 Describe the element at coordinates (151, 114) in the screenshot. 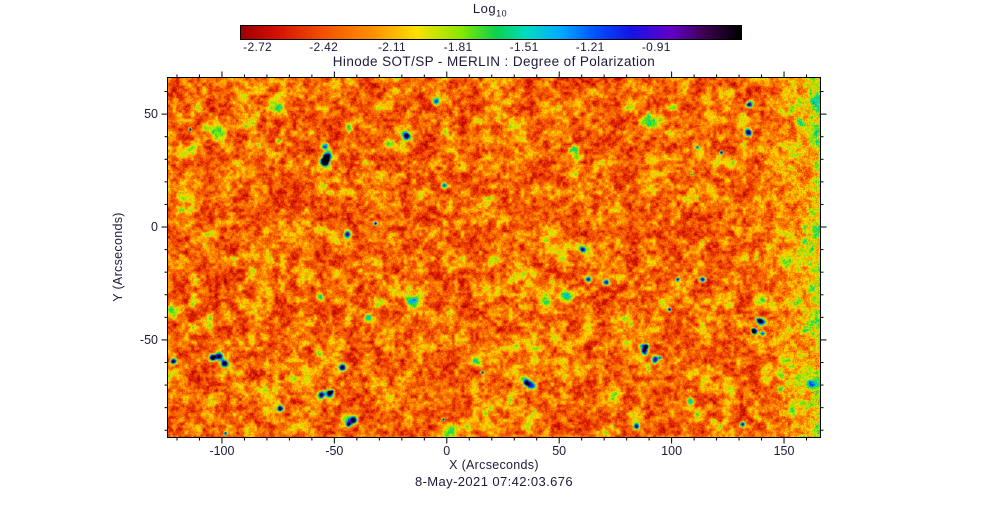

I see `y-tick-label: 50` at that location.